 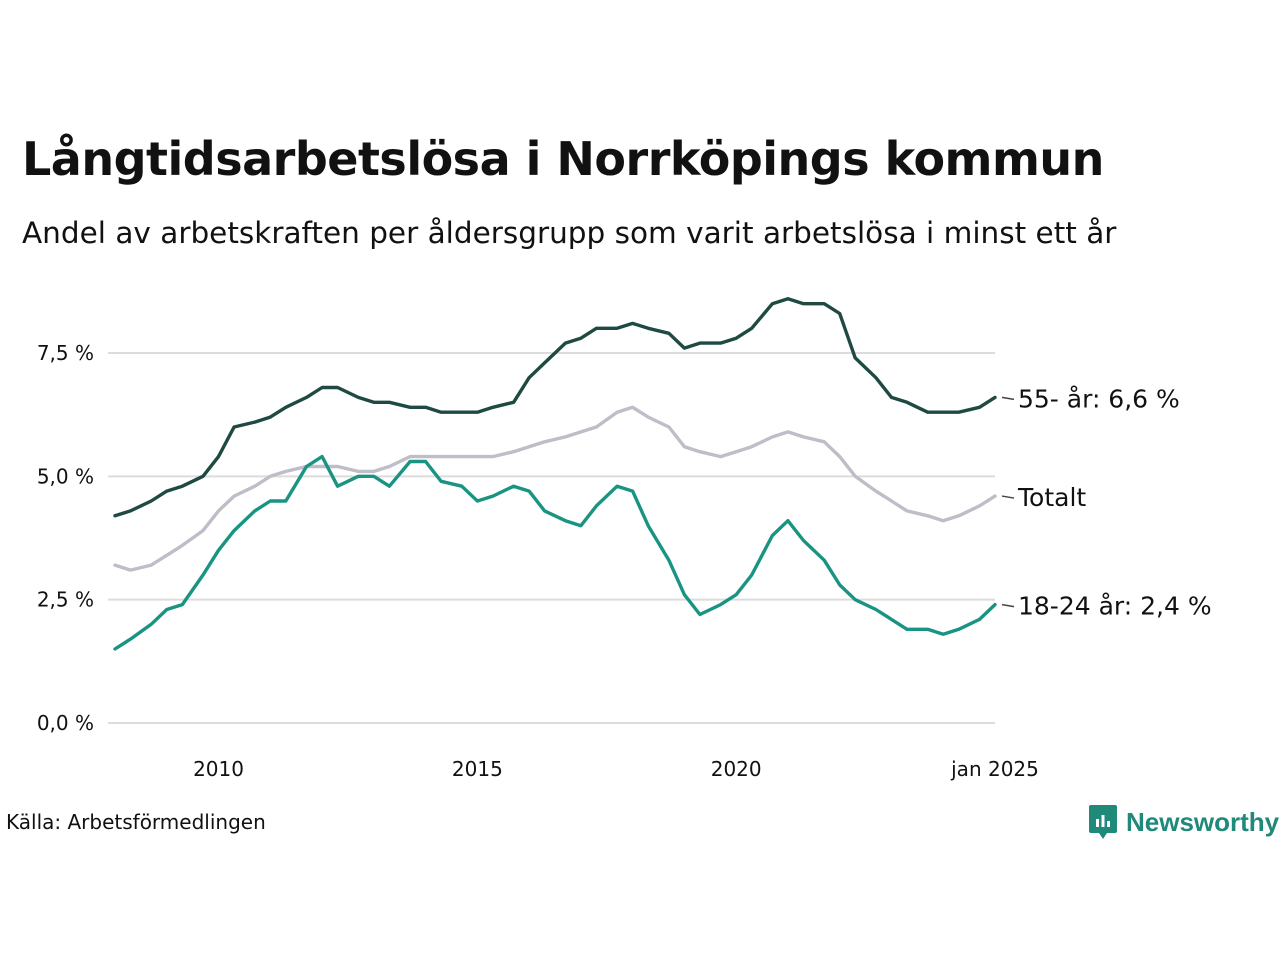 What do you see at coordinates (65, 723) in the screenshot?
I see `y-tick-label: 0,0 %` at bounding box center [65, 723].